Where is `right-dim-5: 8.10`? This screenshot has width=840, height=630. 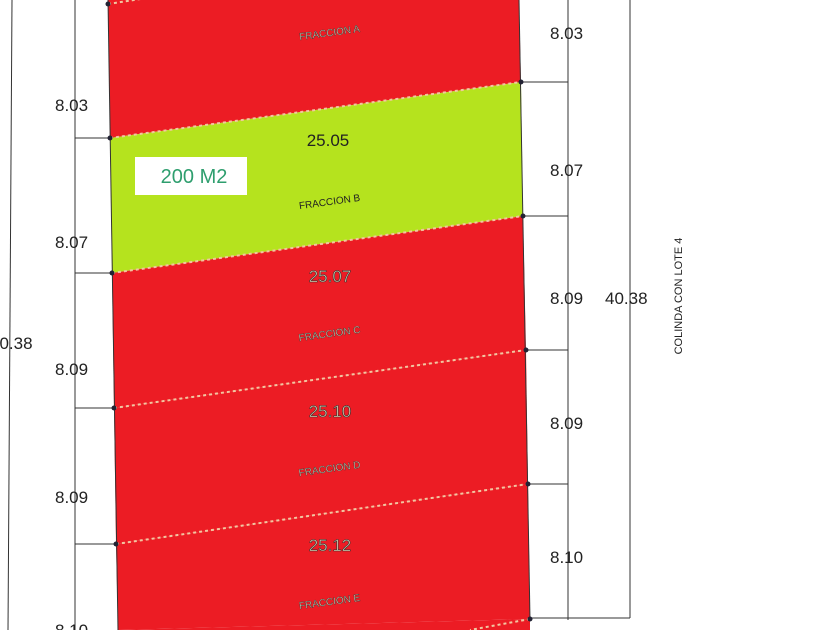 right-dim-5: 8.10 is located at coordinates (566, 557).